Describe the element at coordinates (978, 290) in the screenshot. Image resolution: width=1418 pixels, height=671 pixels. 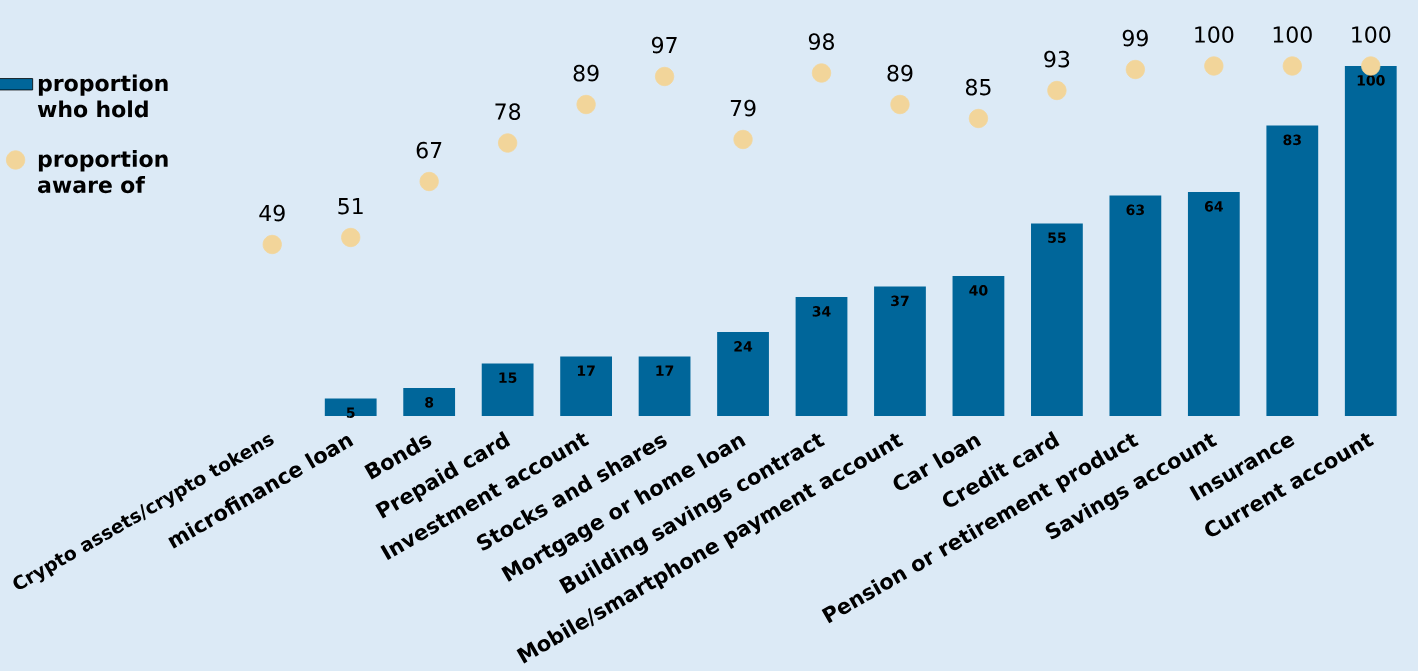
I see `data-label: 40` at that location.